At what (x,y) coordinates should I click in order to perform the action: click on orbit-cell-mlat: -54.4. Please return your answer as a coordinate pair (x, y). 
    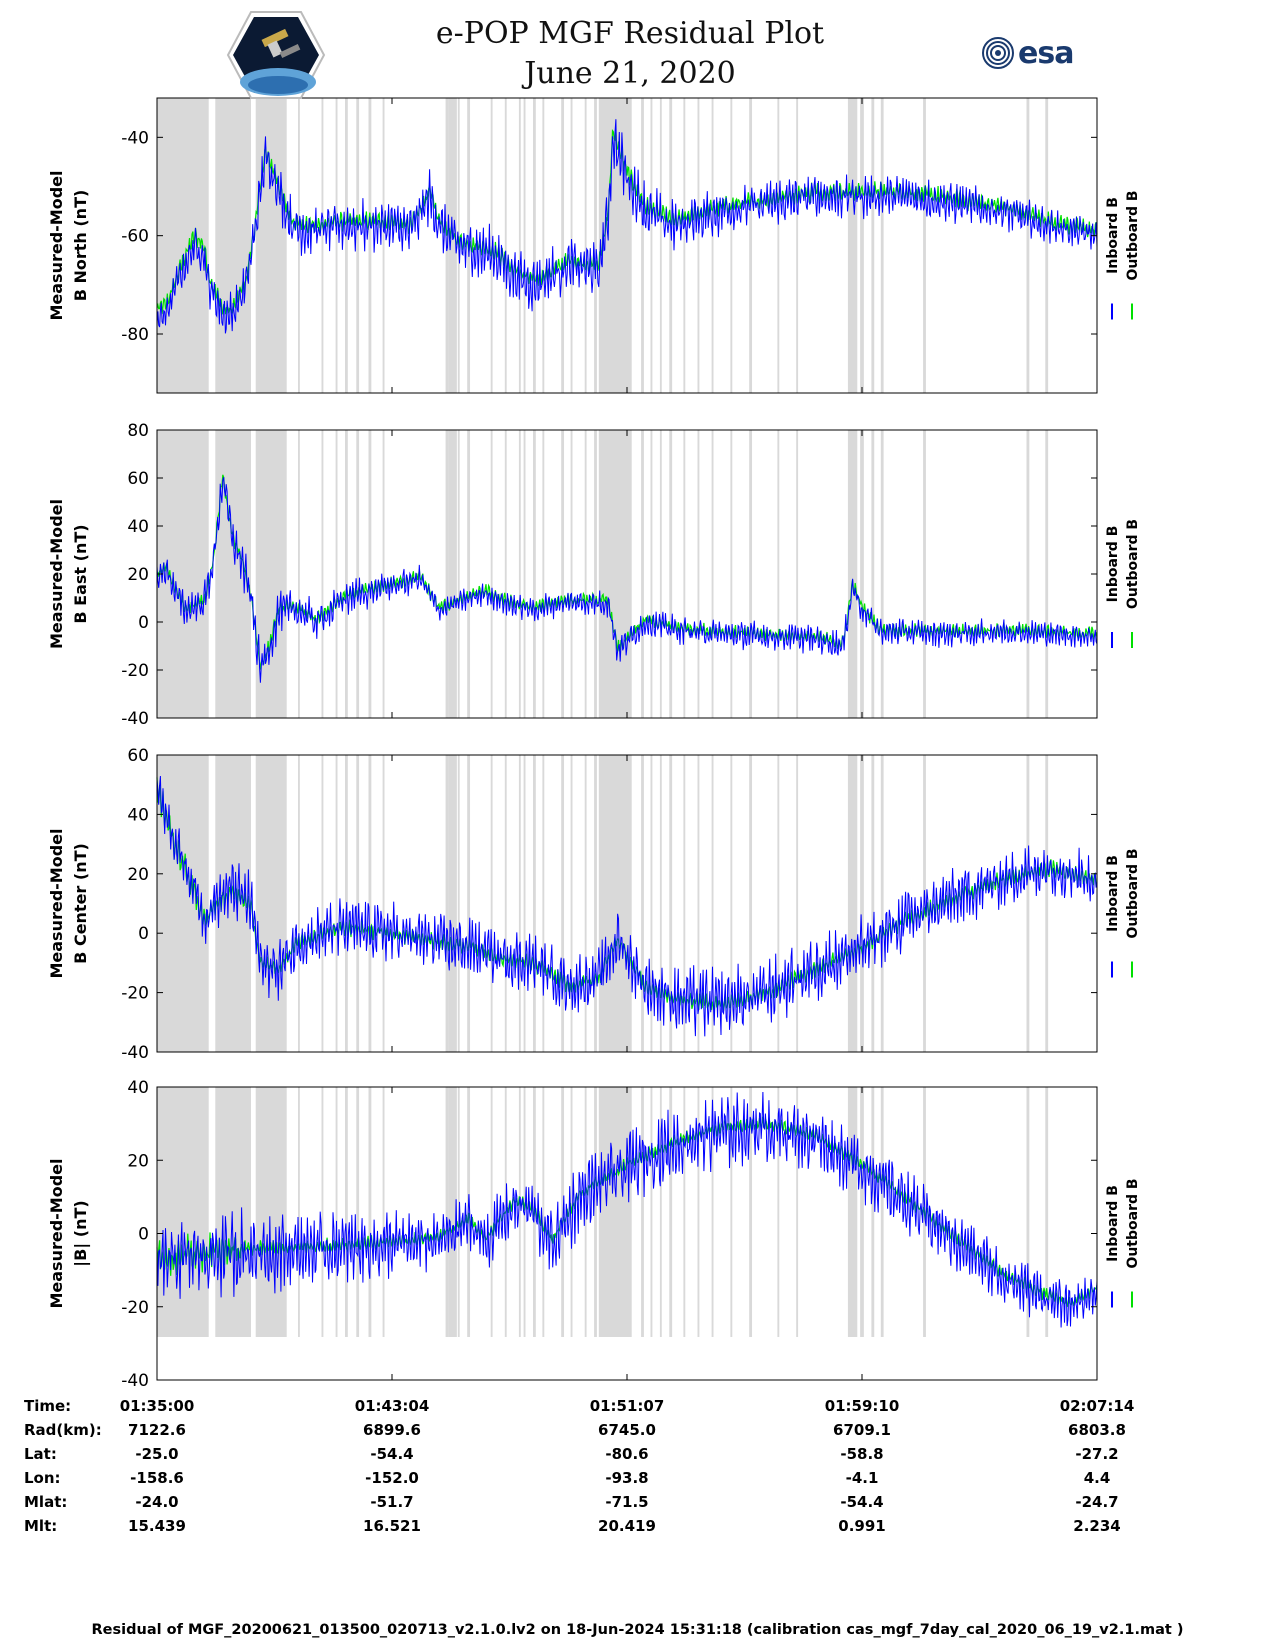
    Looking at the image, I should click on (862, 1502).